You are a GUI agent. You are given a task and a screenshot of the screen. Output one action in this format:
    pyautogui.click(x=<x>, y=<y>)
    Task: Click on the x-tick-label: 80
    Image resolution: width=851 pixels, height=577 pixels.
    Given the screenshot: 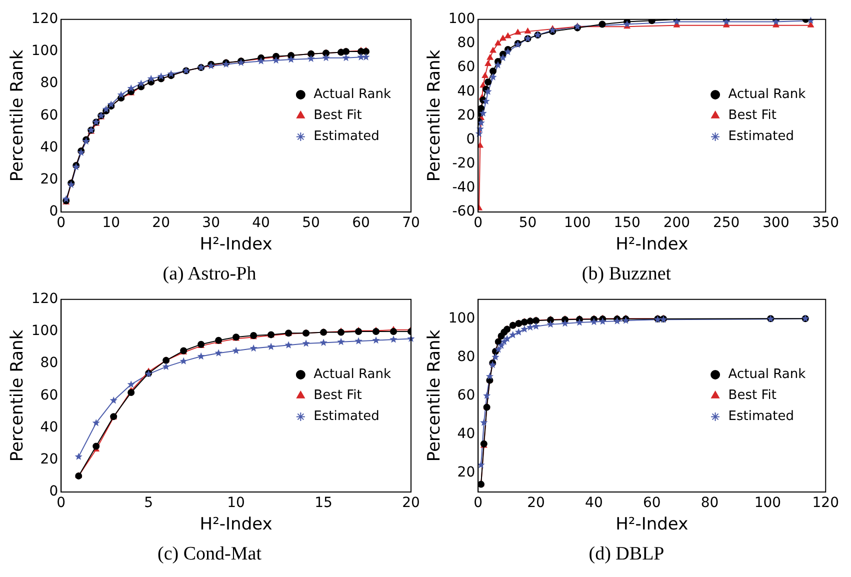 What is the action you would take?
    pyautogui.click(x=709, y=503)
    